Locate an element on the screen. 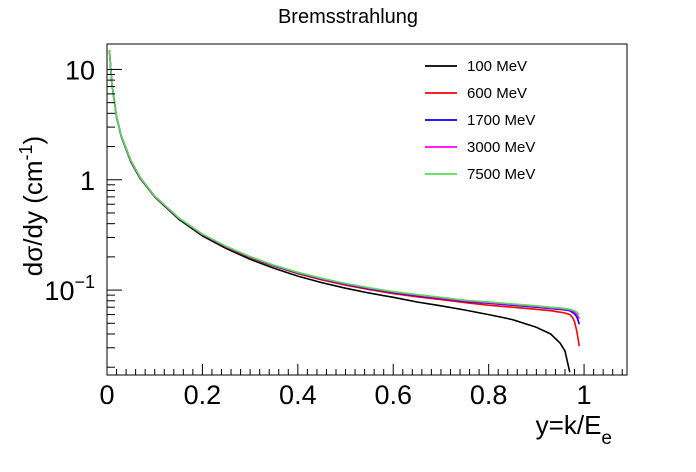  y-tick-label: 10−1 is located at coordinates (69, 289).